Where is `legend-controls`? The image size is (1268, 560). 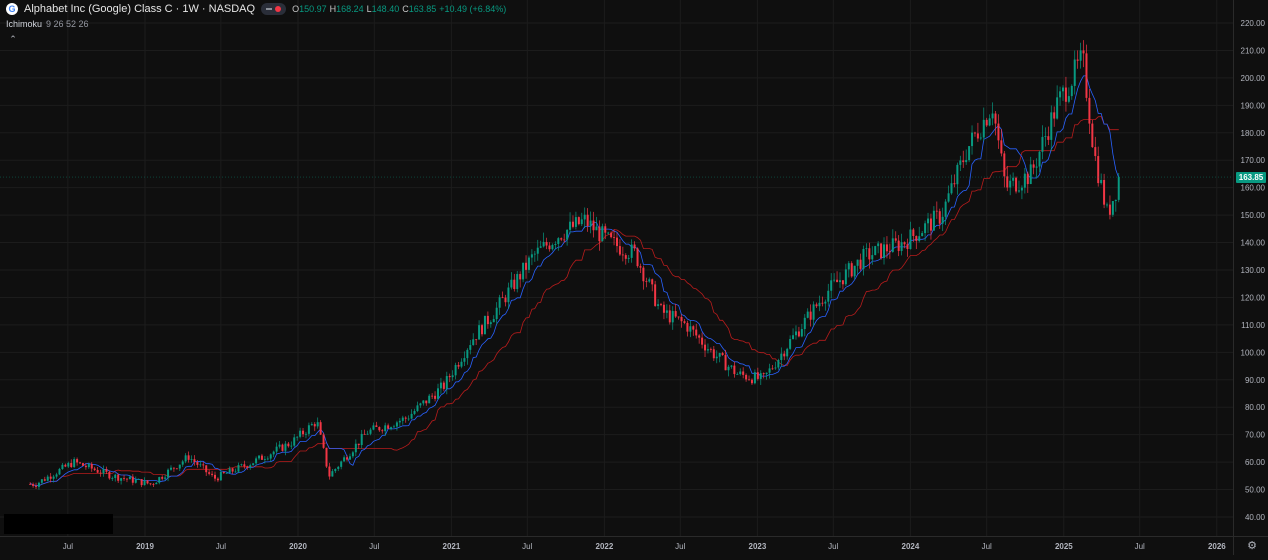 legend-controls is located at coordinates (274, 9).